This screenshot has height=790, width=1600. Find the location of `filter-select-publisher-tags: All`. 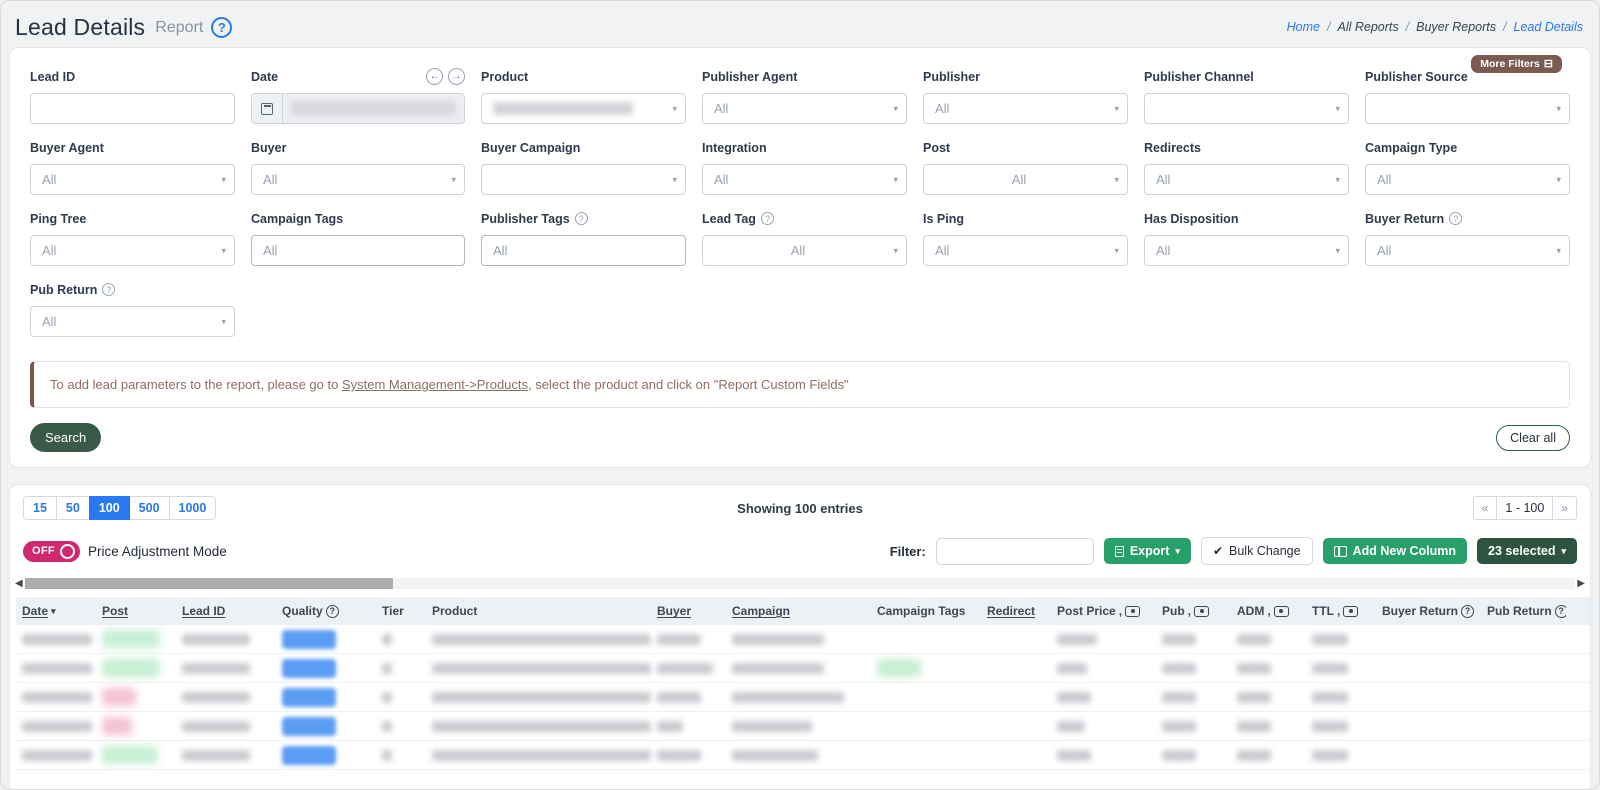

filter-select-publisher-tags: All is located at coordinates (583, 250).